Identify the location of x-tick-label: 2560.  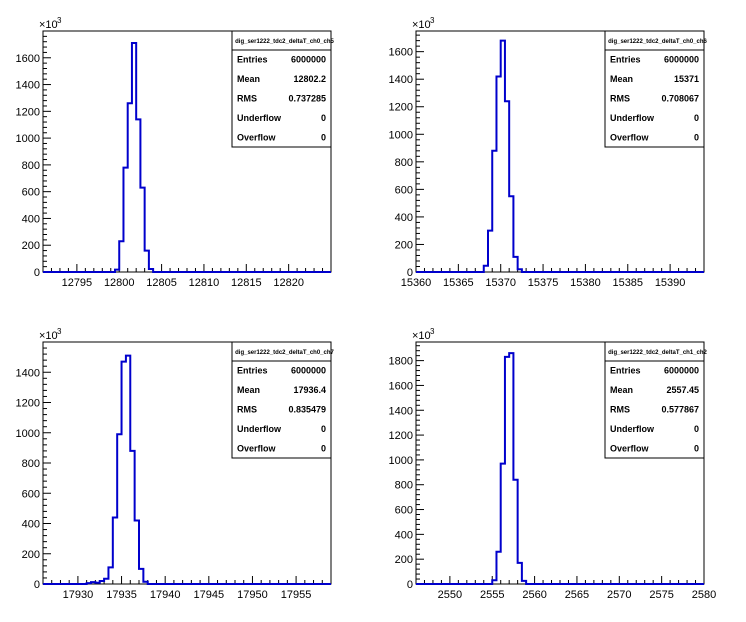
(534, 595).